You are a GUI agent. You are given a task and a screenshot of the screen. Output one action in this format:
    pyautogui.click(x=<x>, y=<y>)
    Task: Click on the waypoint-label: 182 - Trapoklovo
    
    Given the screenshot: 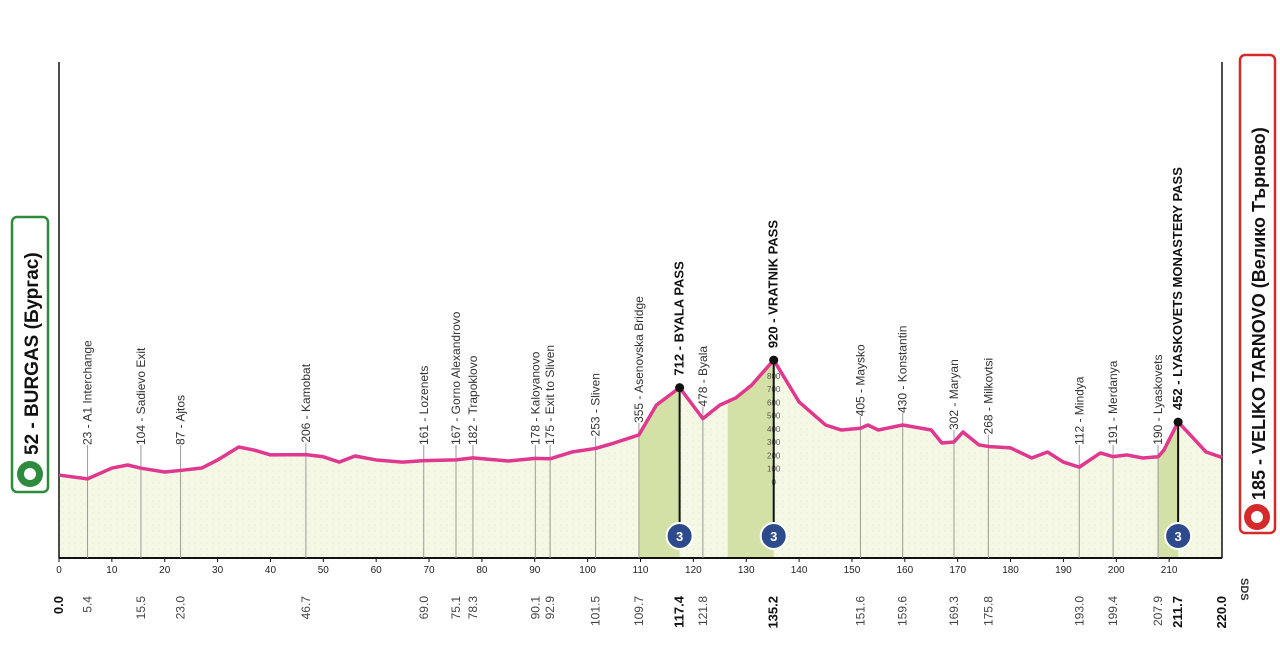 What is the action you would take?
    pyautogui.click(x=473, y=400)
    